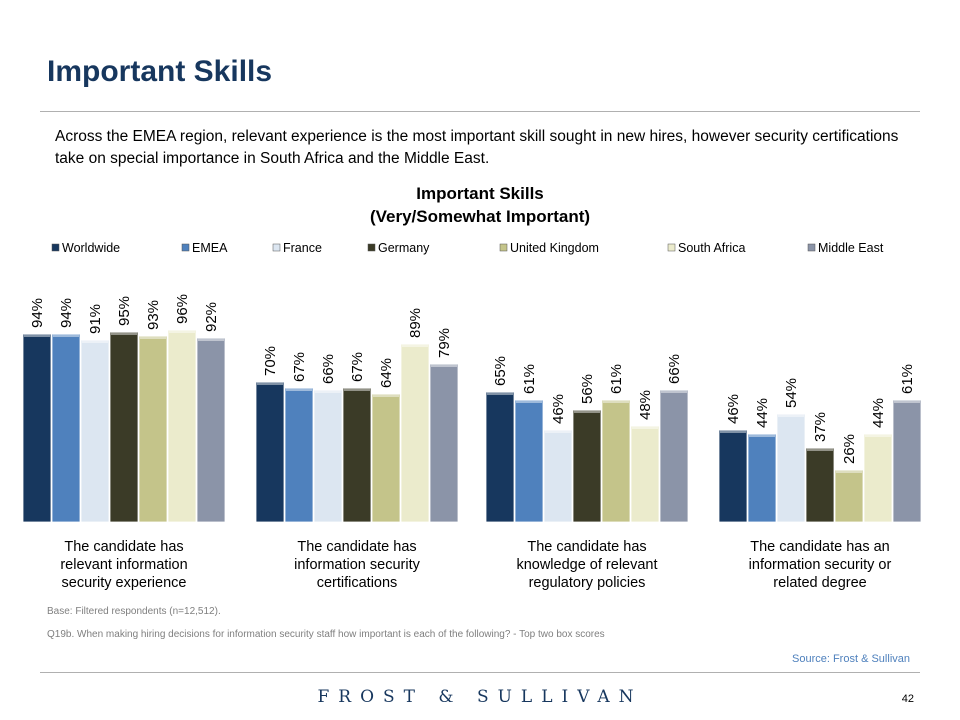 The width and height of the screenshot is (960, 720). What do you see at coordinates (302, 248) in the screenshot?
I see `legend-label: France` at bounding box center [302, 248].